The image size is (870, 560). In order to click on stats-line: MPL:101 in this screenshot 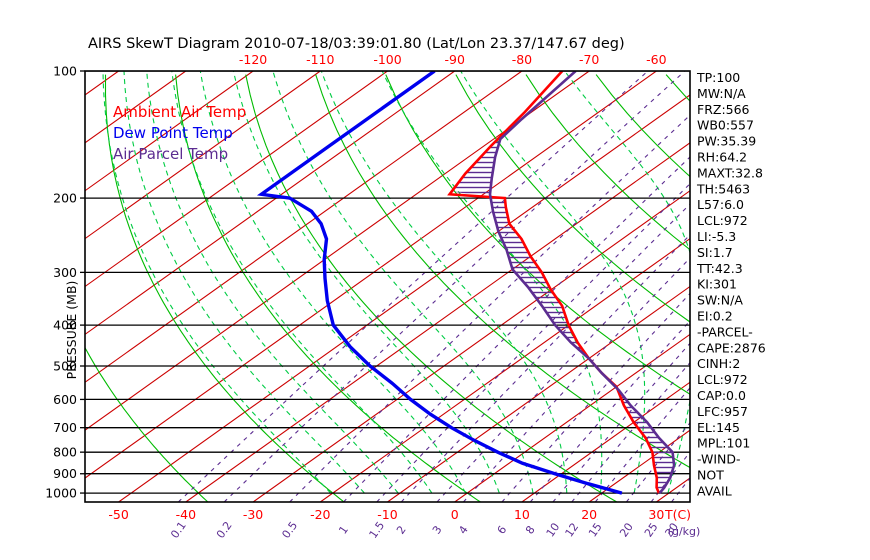, I will do `click(723, 443)`.